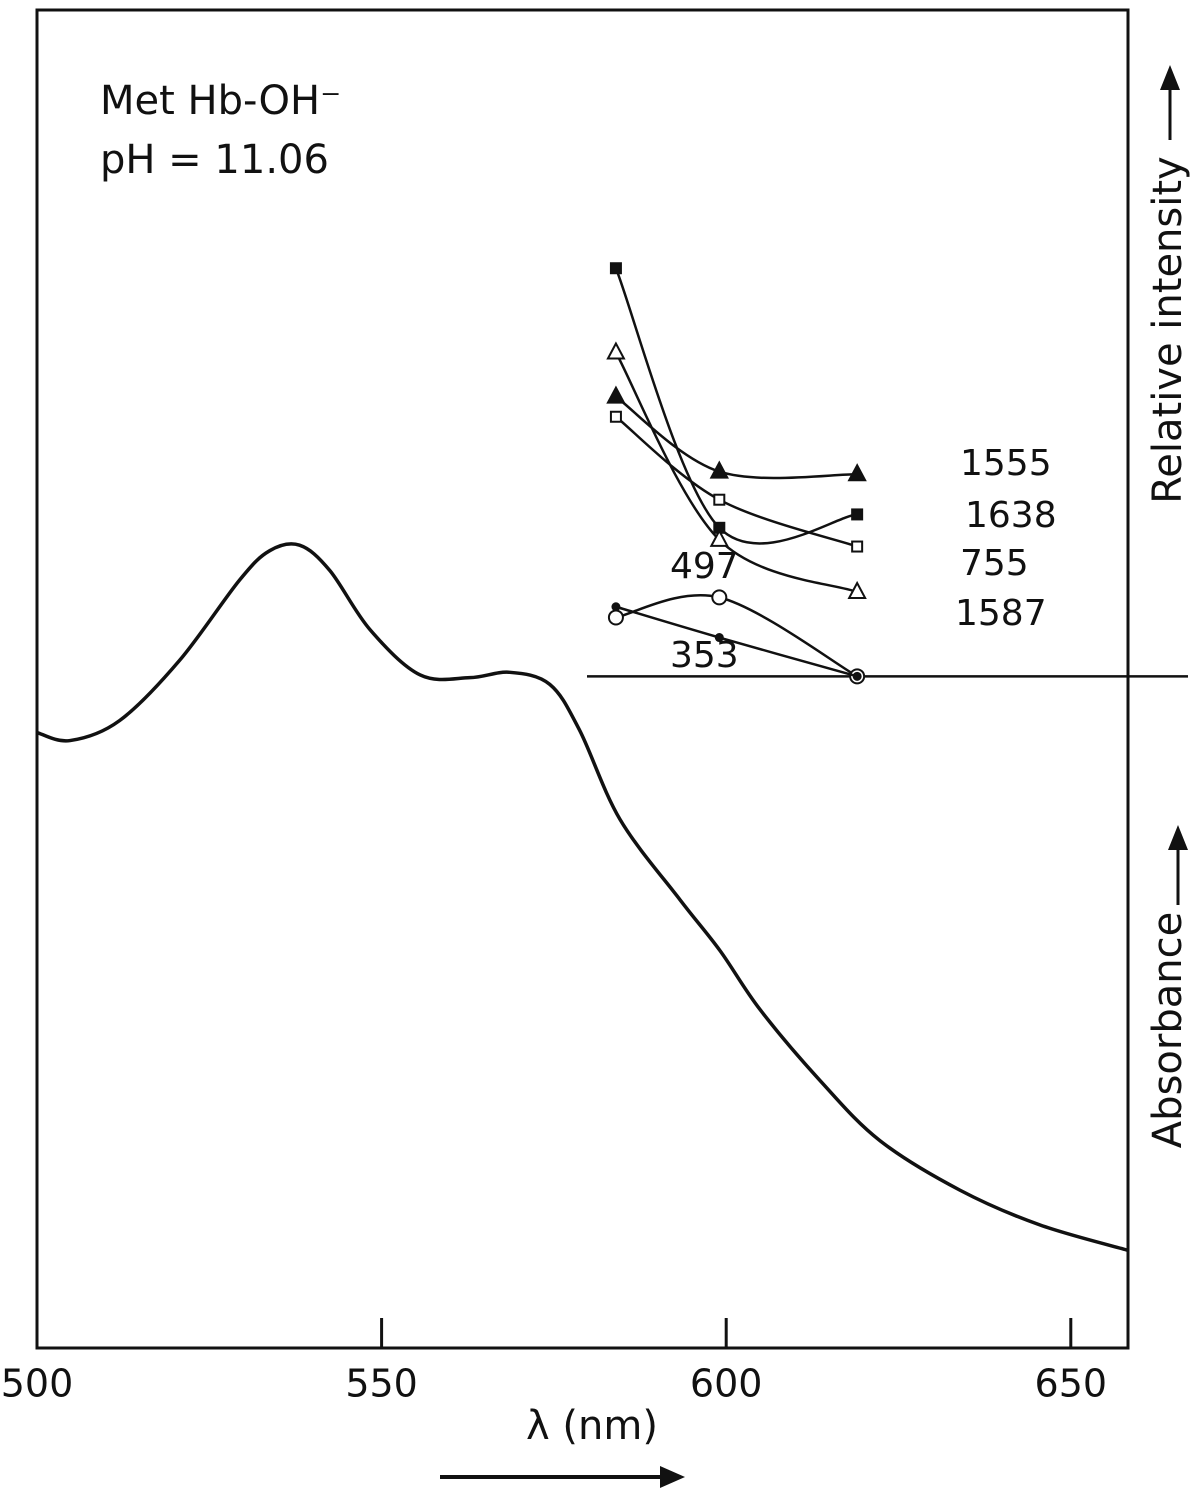 The width and height of the screenshot is (1203, 1495). I want to click on x-axis-label: λ (nm), so click(592, 1426).